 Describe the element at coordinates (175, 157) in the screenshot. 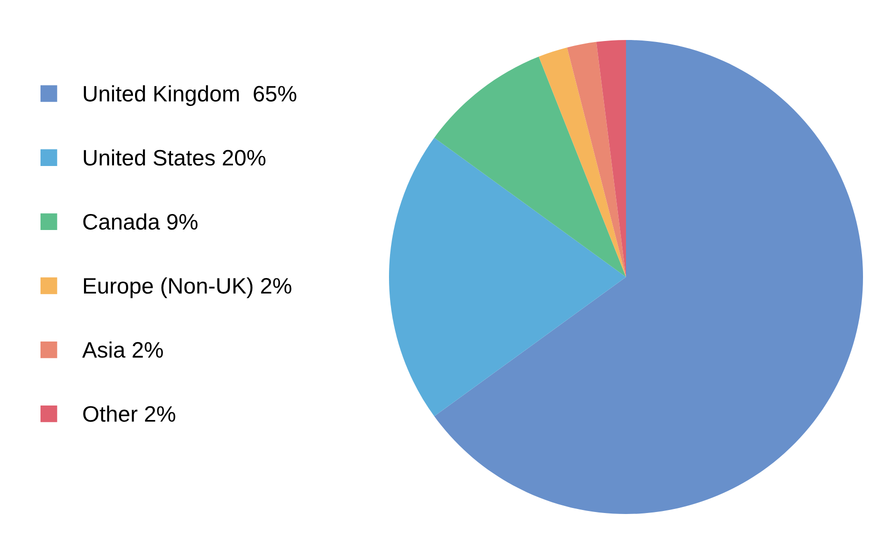

I see `legend-label: United States 20%` at that location.